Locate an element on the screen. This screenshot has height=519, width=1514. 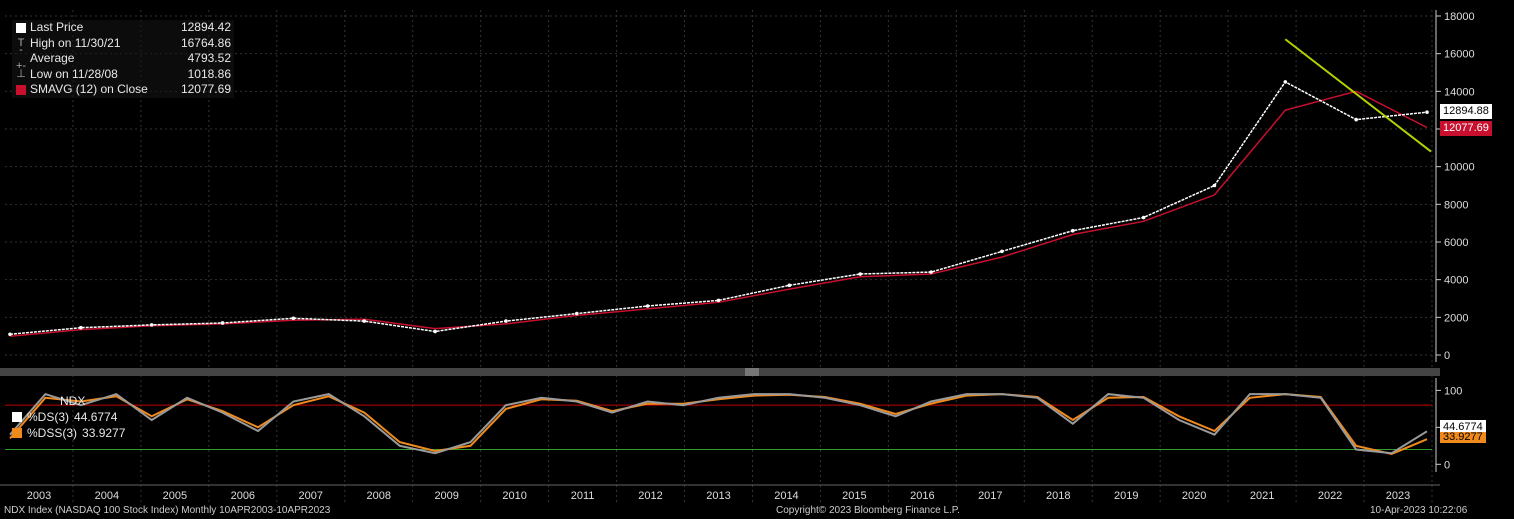
x-tick-label: 2016 is located at coordinates (922, 496).